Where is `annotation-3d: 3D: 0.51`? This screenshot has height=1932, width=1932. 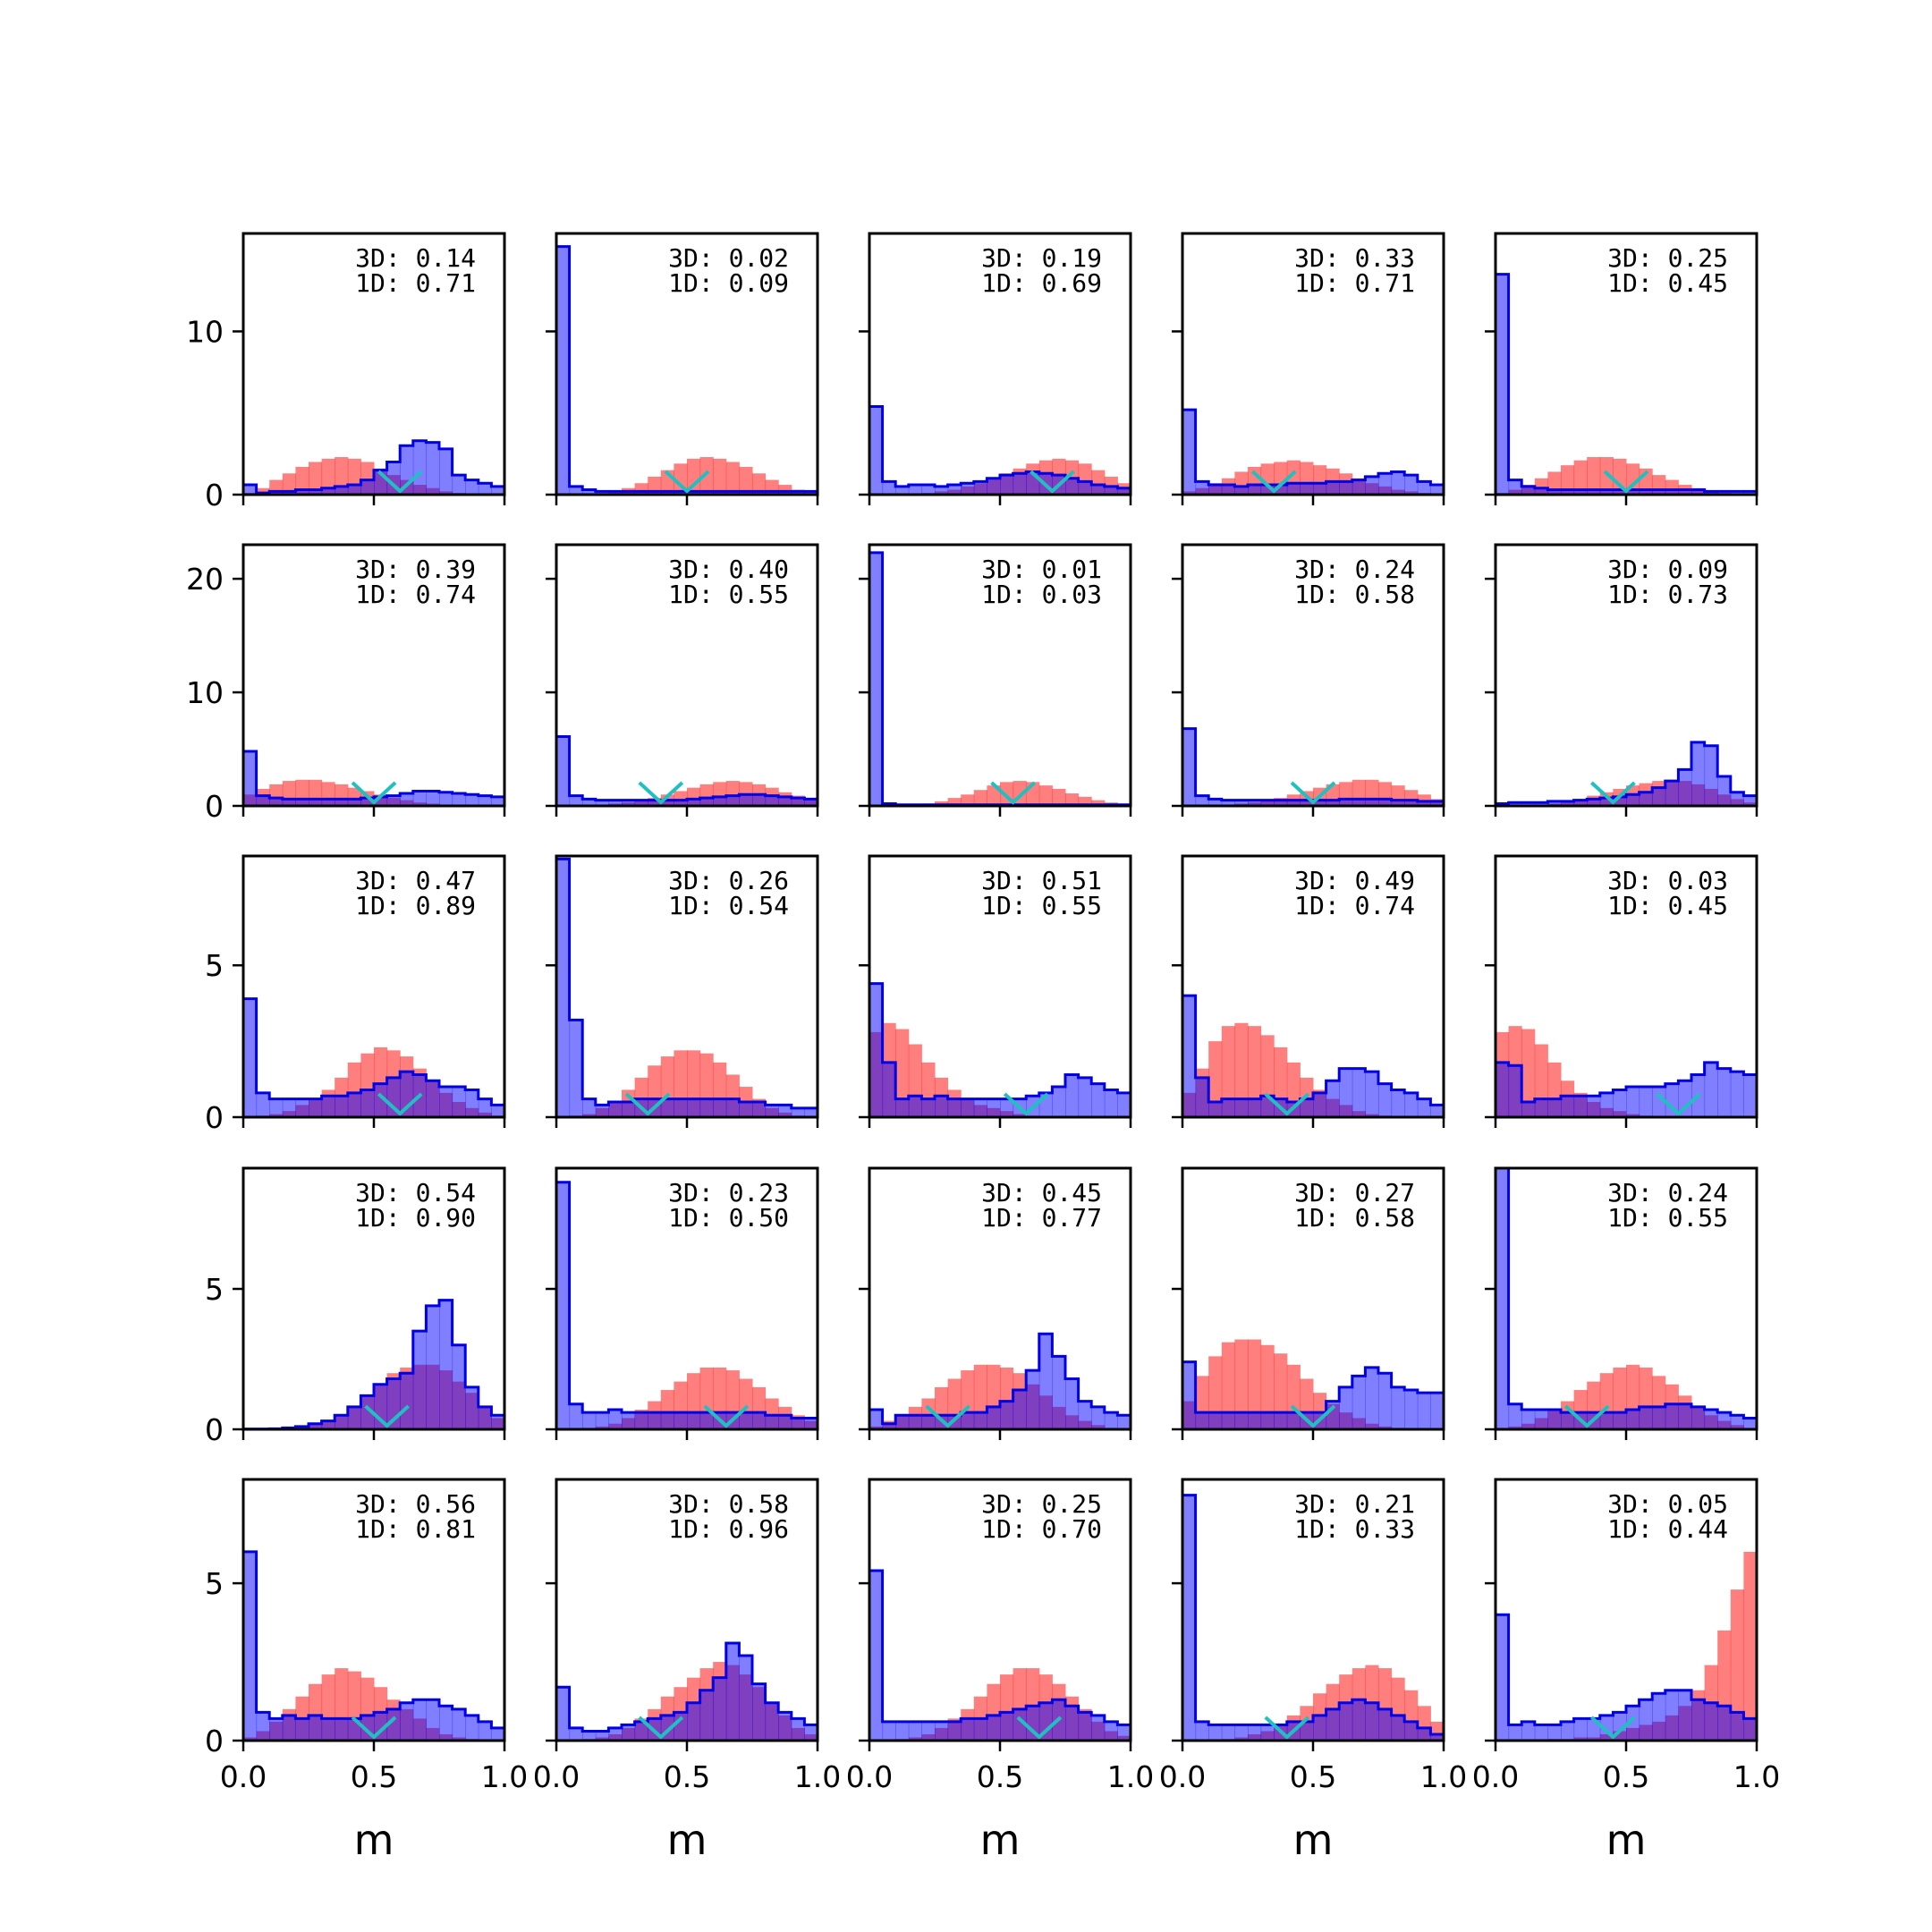
annotation-3d: 3D: 0.51 is located at coordinates (1041, 880).